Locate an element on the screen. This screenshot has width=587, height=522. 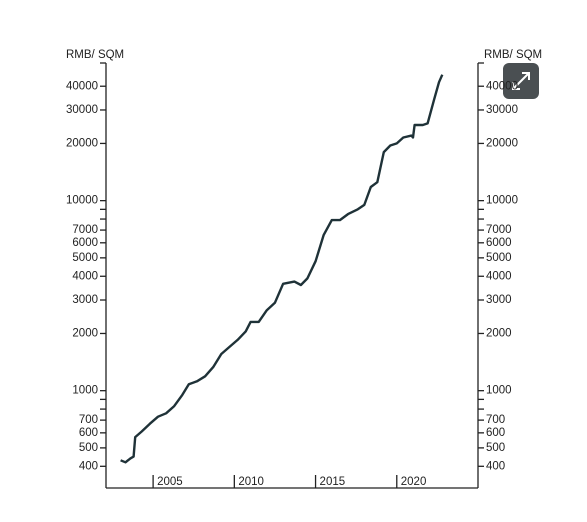
expand-icon is located at coordinates (521, 81).